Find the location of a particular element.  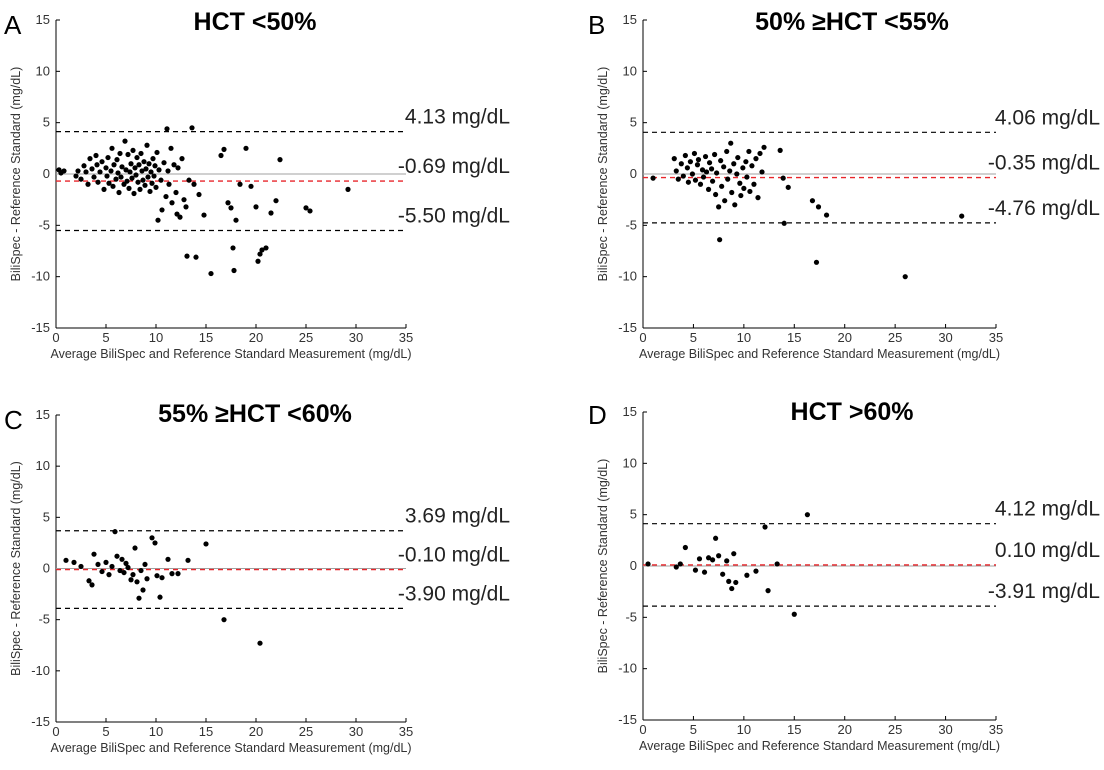

x-tick-label: 35 is located at coordinates (996, 337).